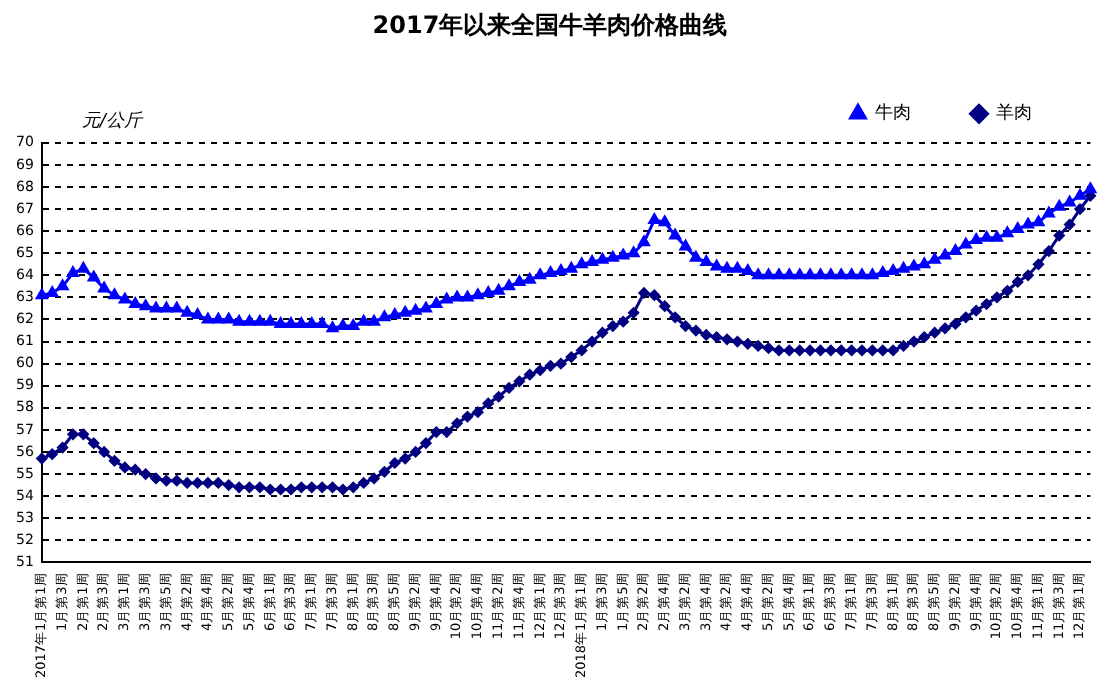 This screenshot has width=1108, height=684. Describe the element at coordinates (112, 121) in the screenshot. I see `y-axis-title: 元/公斤` at that location.